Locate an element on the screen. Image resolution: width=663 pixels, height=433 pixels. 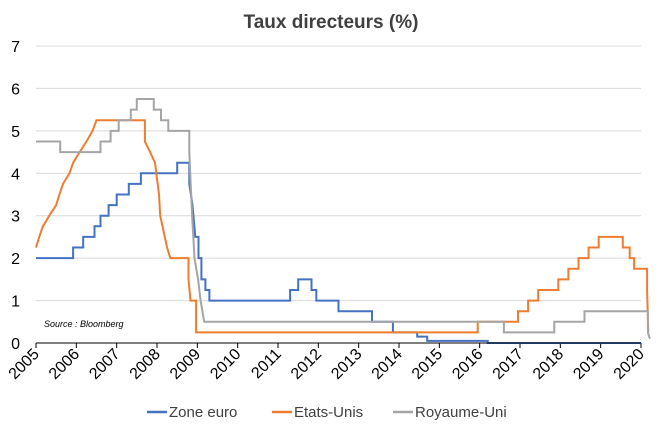
legend: Zone euro Etats-Unis Royaume-Uni is located at coordinates (327, 412).